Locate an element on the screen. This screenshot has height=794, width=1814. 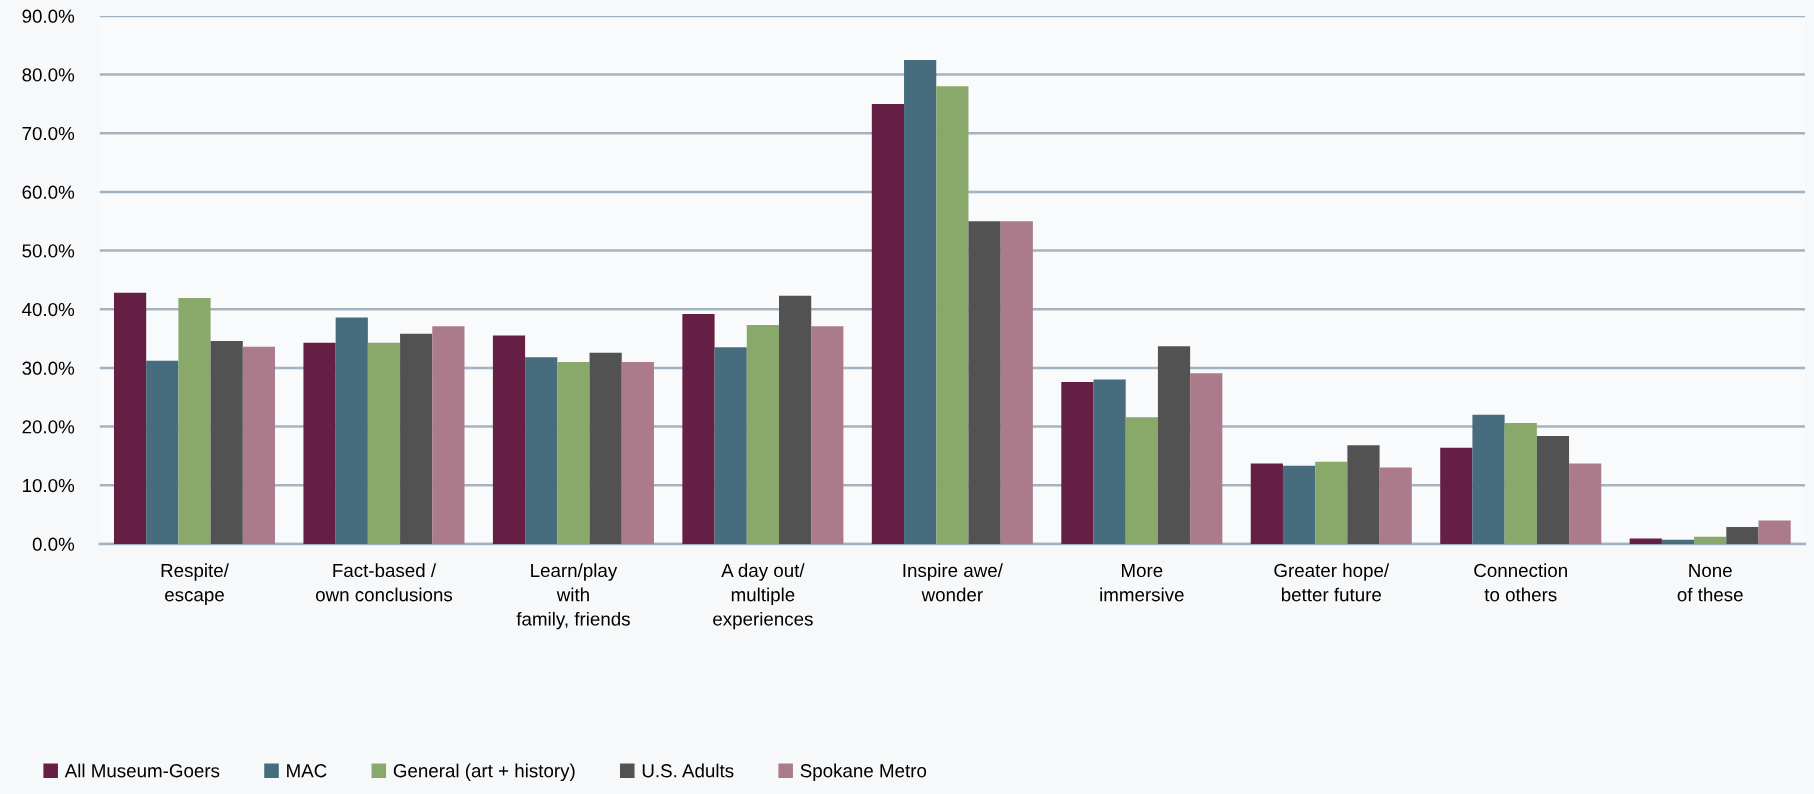
y-tick-label: 90.0% is located at coordinates (48, 16).